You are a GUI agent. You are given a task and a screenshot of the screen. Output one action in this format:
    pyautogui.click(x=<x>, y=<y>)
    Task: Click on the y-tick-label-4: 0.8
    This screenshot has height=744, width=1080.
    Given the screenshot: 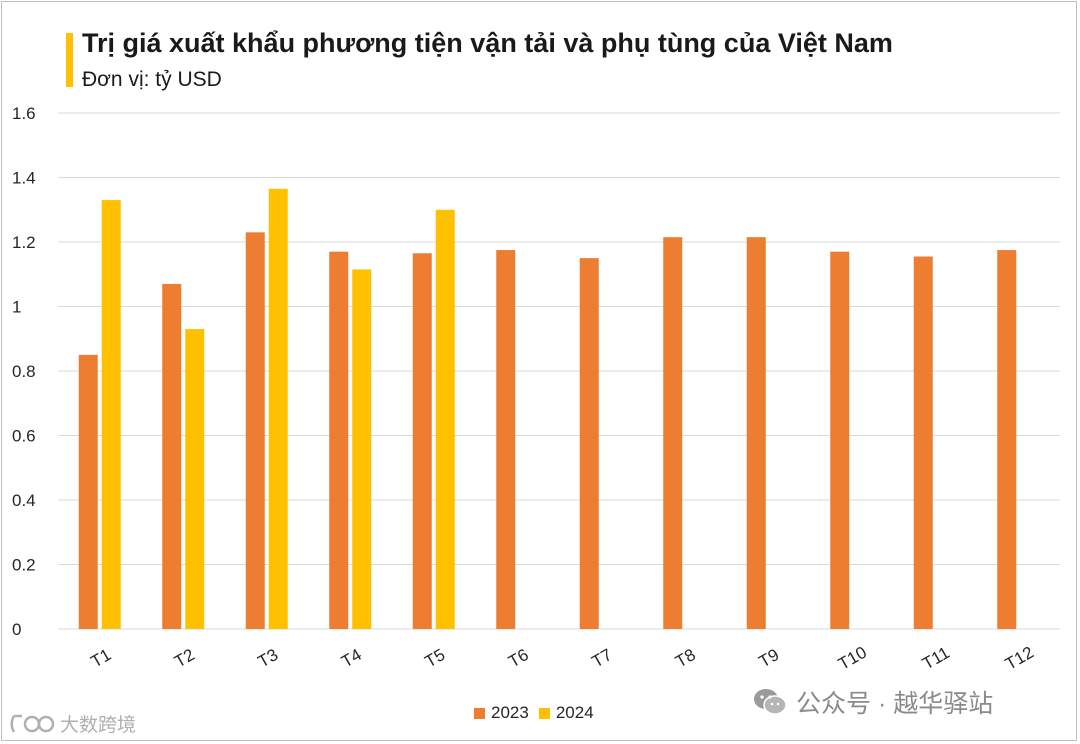 What is the action you would take?
    pyautogui.click(x=24, y=371)
    